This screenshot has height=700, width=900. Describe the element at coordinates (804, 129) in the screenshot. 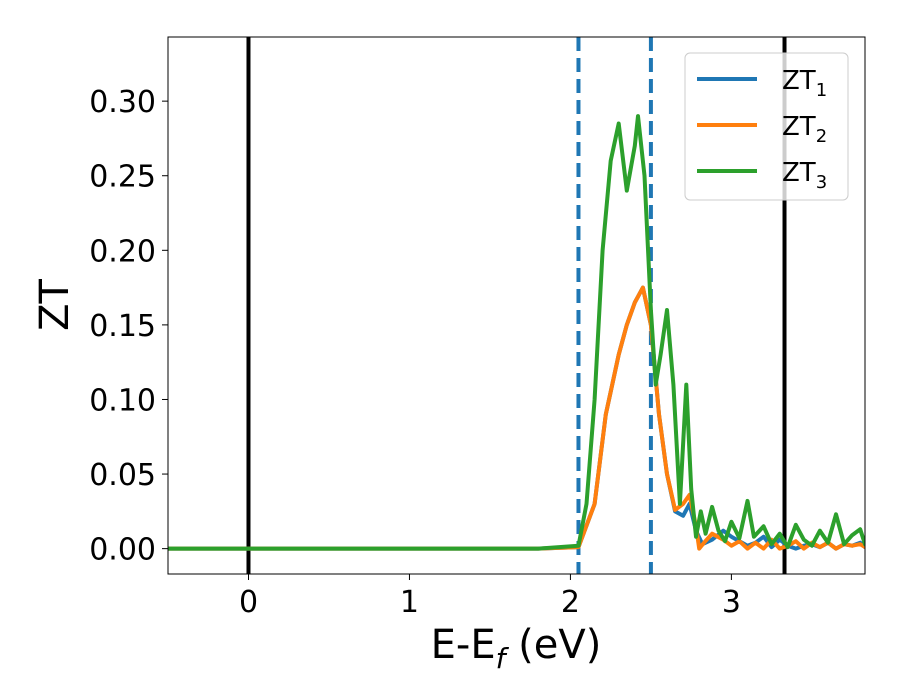

I see `legend-label-2: ZT2` at that location.